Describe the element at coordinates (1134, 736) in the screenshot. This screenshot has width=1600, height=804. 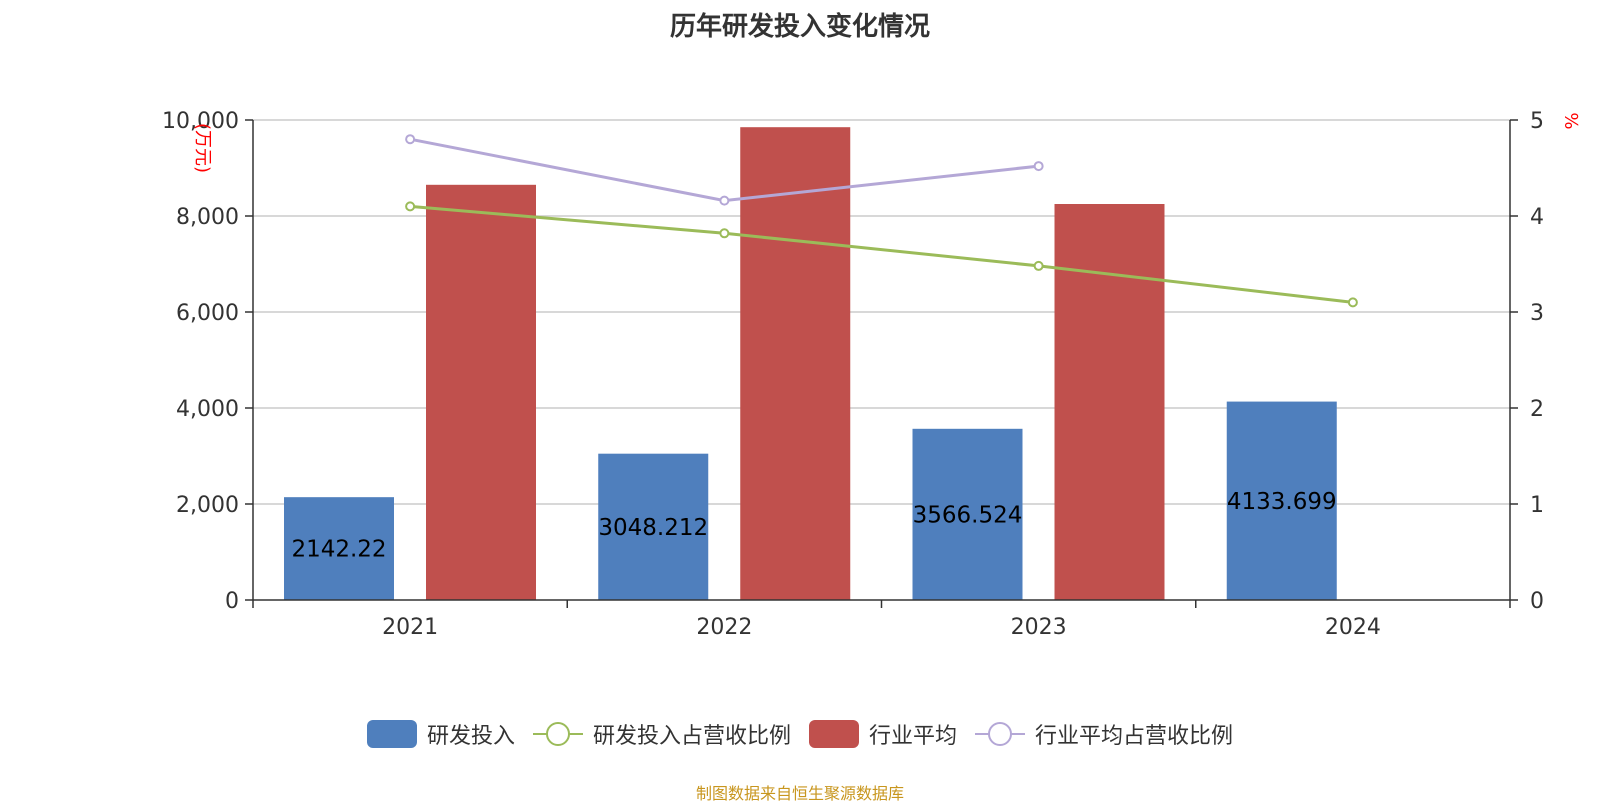
I see `legend-label: 行业平均占营收比例` at that location.